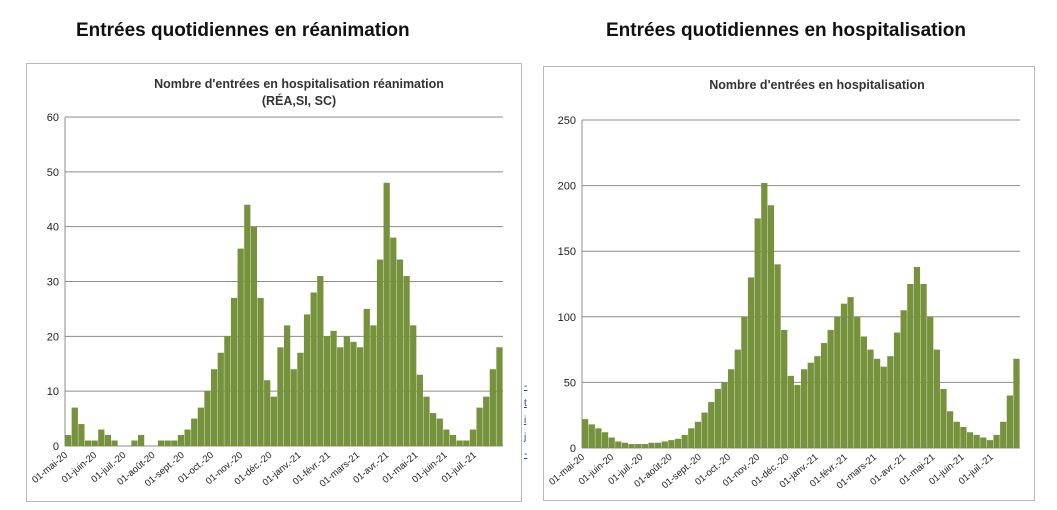 The height and width of the screenshot is (510, 1057). I want to click on y-tick-label: 30, so click(53, 283).